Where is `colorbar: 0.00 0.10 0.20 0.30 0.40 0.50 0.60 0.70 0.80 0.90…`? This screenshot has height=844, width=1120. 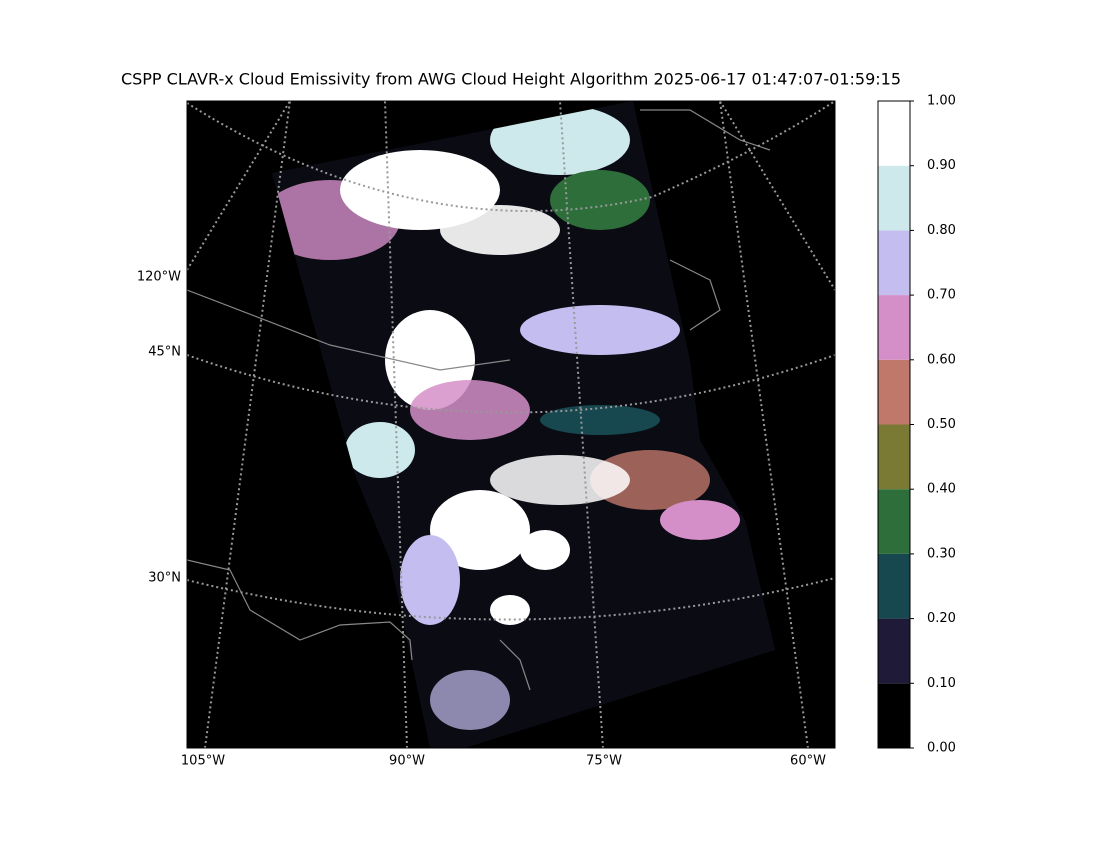 colorbar: 0.00 0.10 0.20 0.30 0.40 0.50 0.60 0.70 0.80 0.90… is located at coordinates (916, 425).